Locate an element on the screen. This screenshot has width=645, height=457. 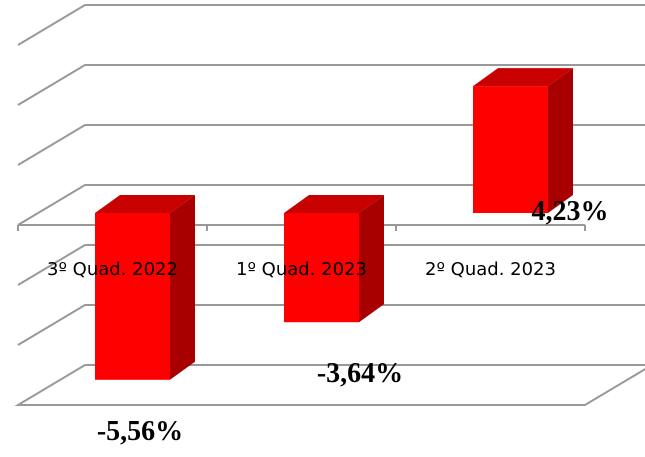
floor is located at coordinates (329, 385).